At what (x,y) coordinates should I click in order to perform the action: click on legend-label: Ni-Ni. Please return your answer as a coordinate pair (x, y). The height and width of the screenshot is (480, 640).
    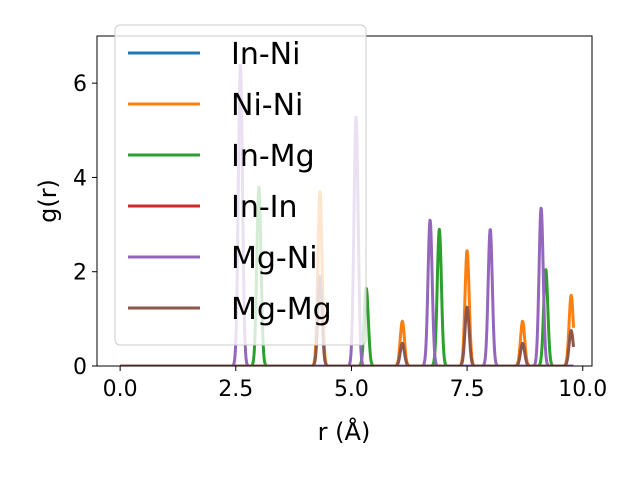
    Looking at the image, I should click on (267, 105).